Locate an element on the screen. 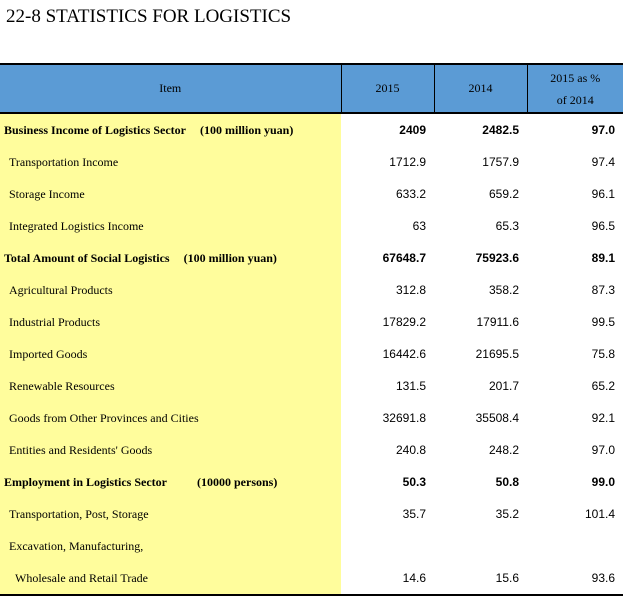  value-2014: 17911.6 is located at coordinates (498, 322).